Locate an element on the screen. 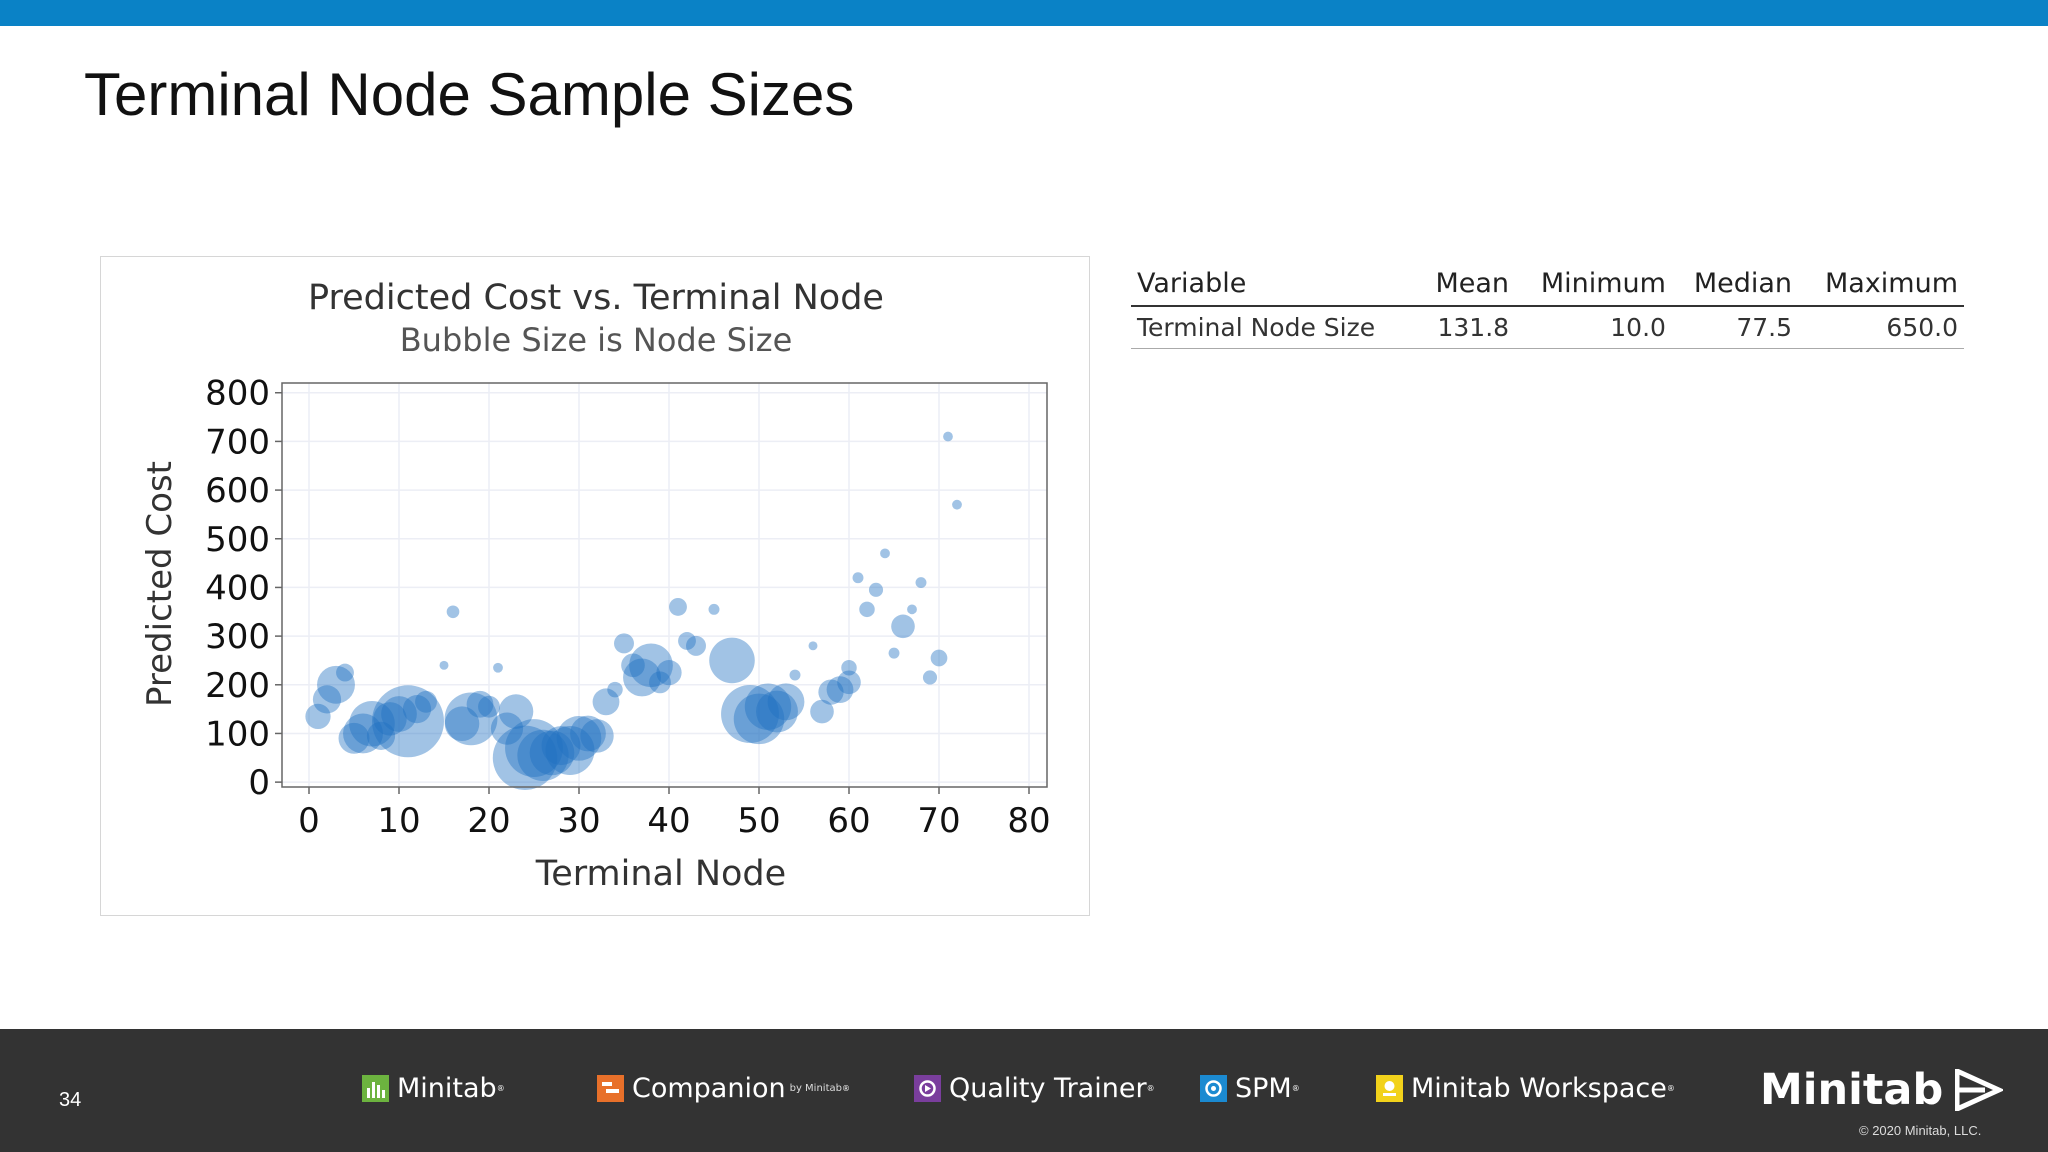 This screenshot has height=1152, width=2048. table-cell: 10.0 is located at coordinates (1593, 327).